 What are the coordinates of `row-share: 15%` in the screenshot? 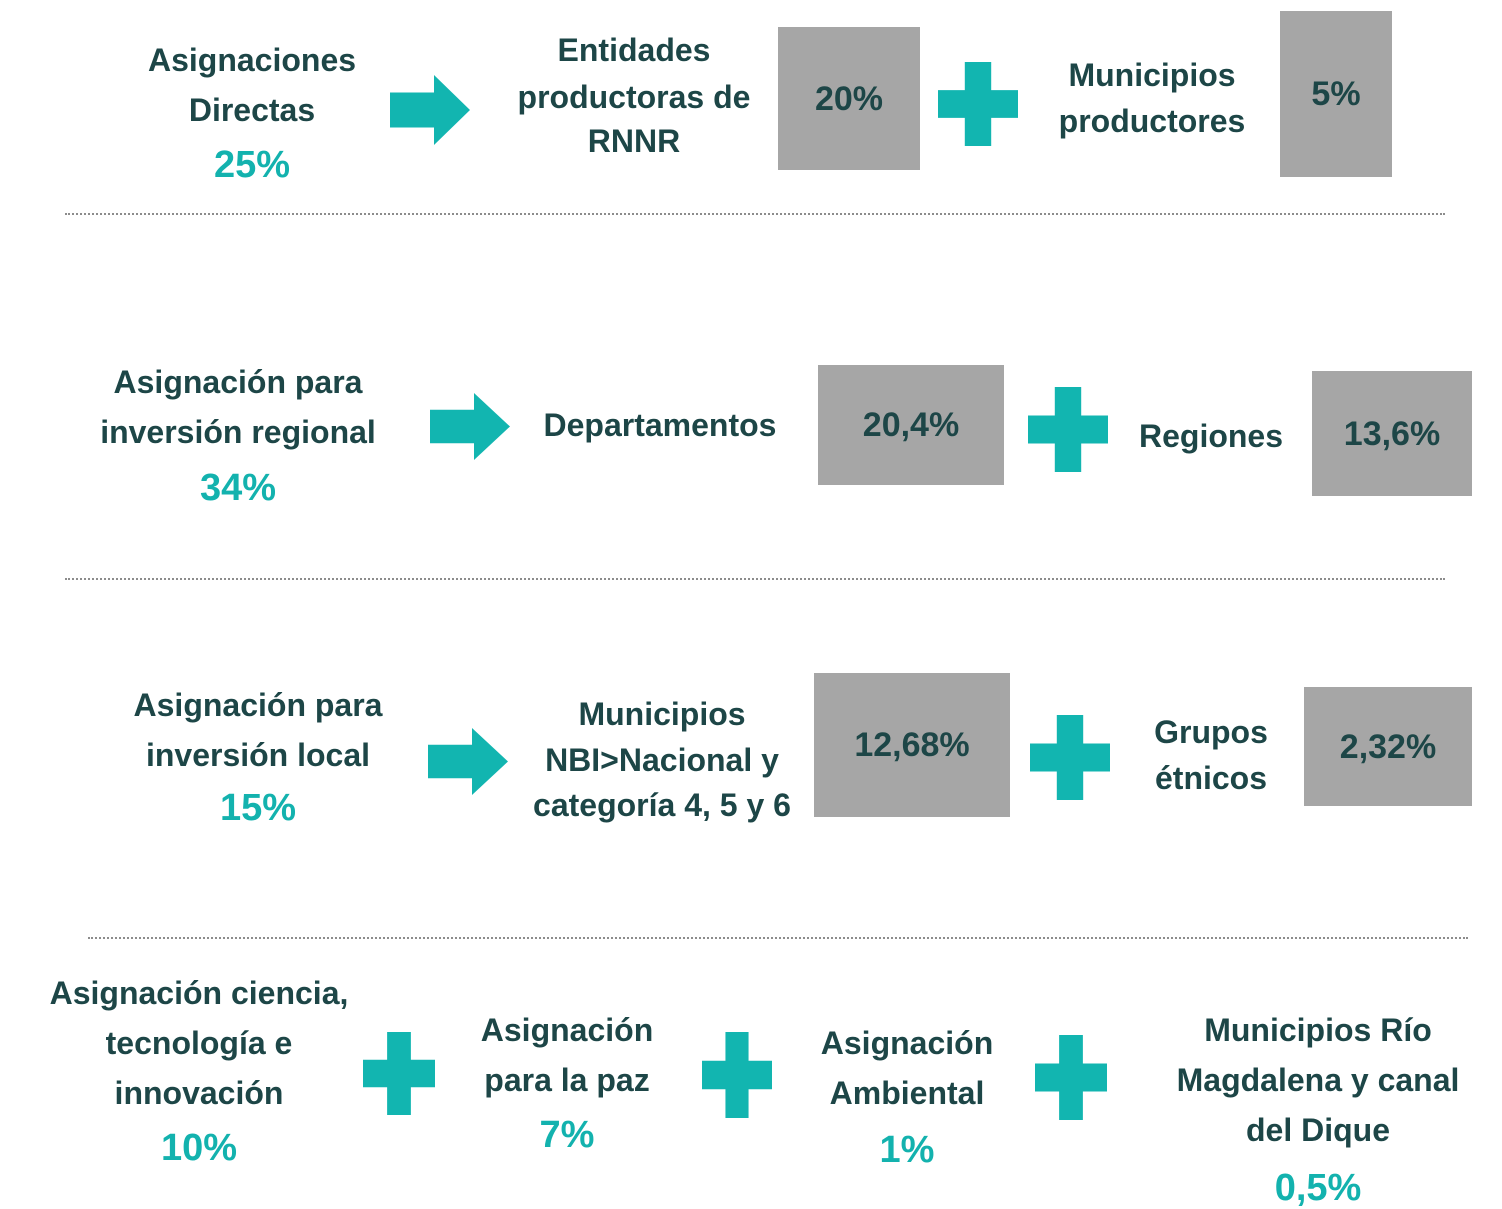 It's located at (258, 808).